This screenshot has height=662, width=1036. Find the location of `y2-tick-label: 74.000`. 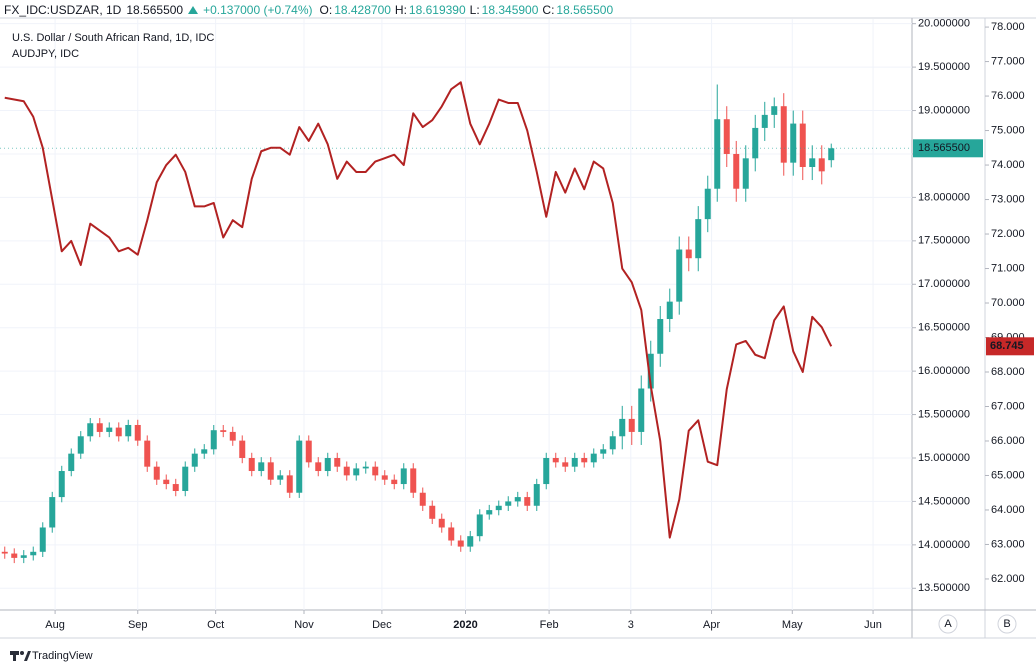

y2-tick-label: 74.000 is located at coordinates (1008, 165).